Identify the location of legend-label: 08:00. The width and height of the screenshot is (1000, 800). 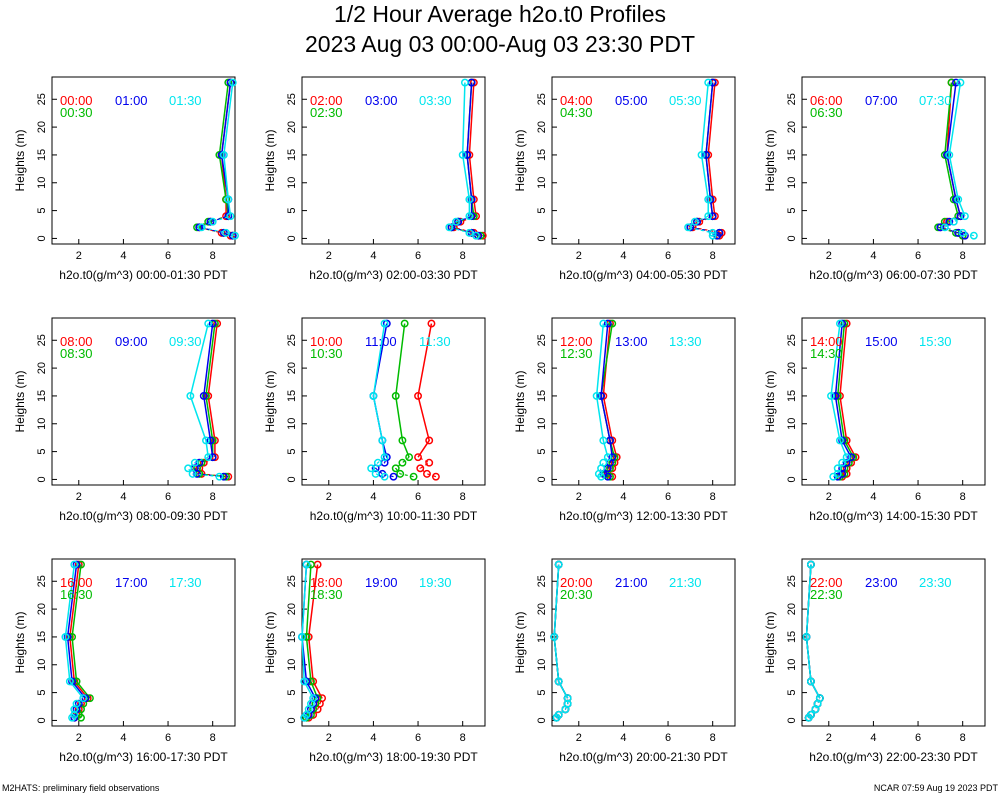
(76, 341).